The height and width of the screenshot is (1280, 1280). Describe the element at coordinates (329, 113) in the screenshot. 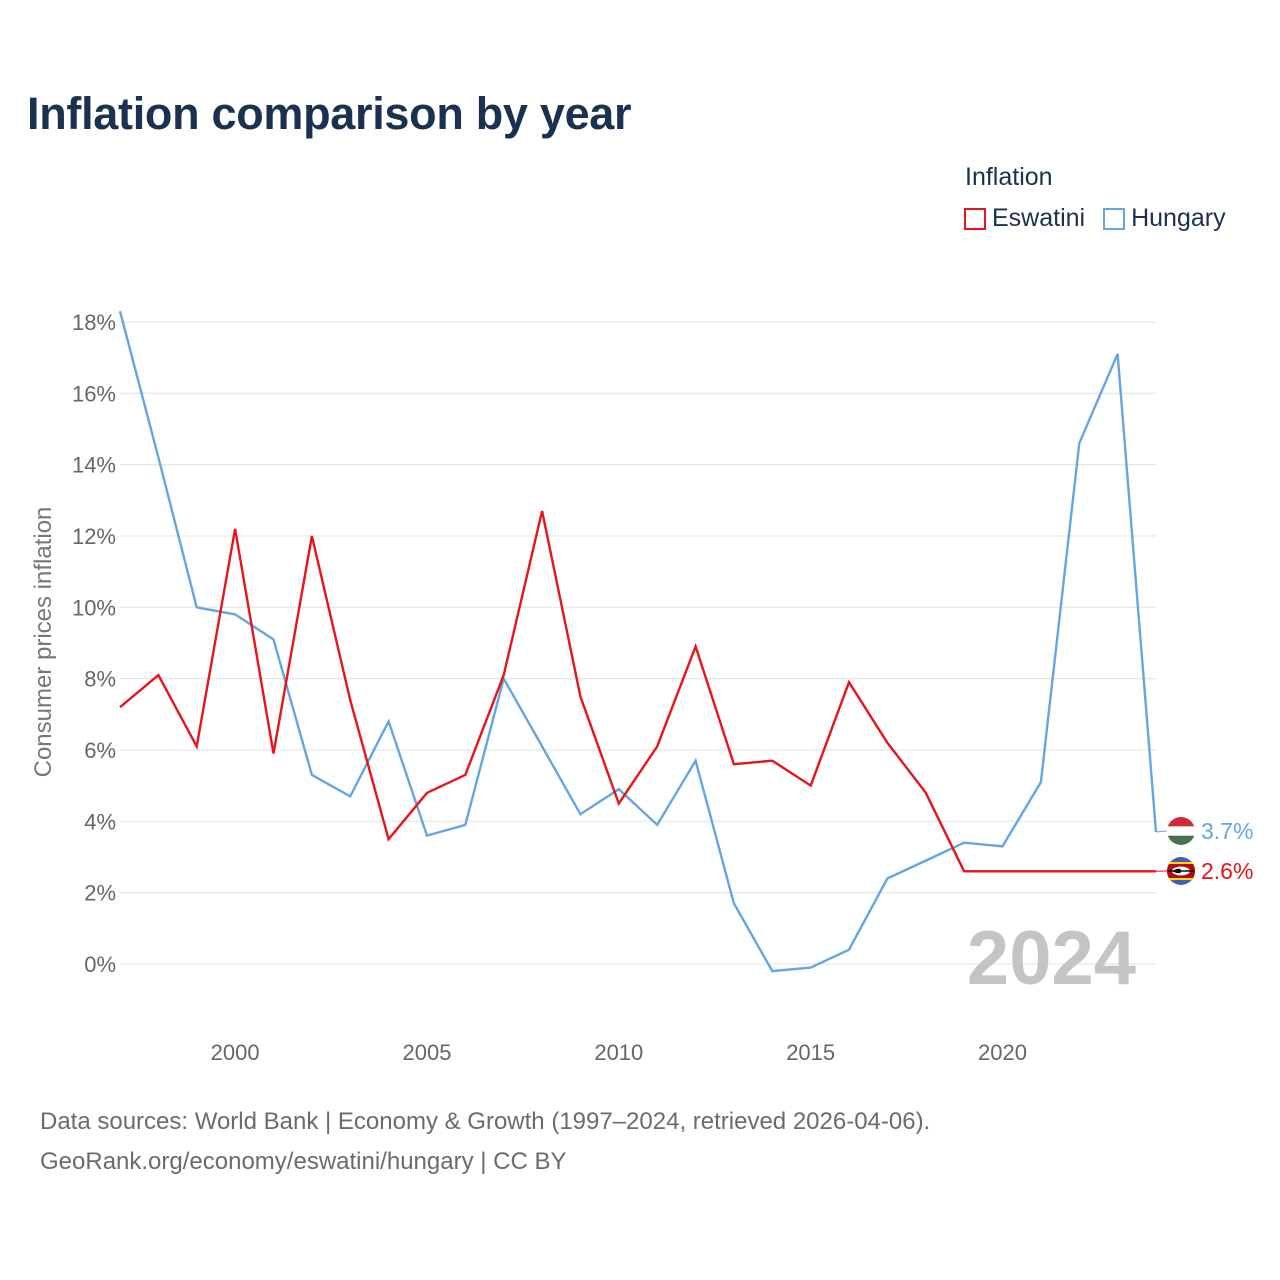

I see `chart-title: Inflation comparison by year` at that location.